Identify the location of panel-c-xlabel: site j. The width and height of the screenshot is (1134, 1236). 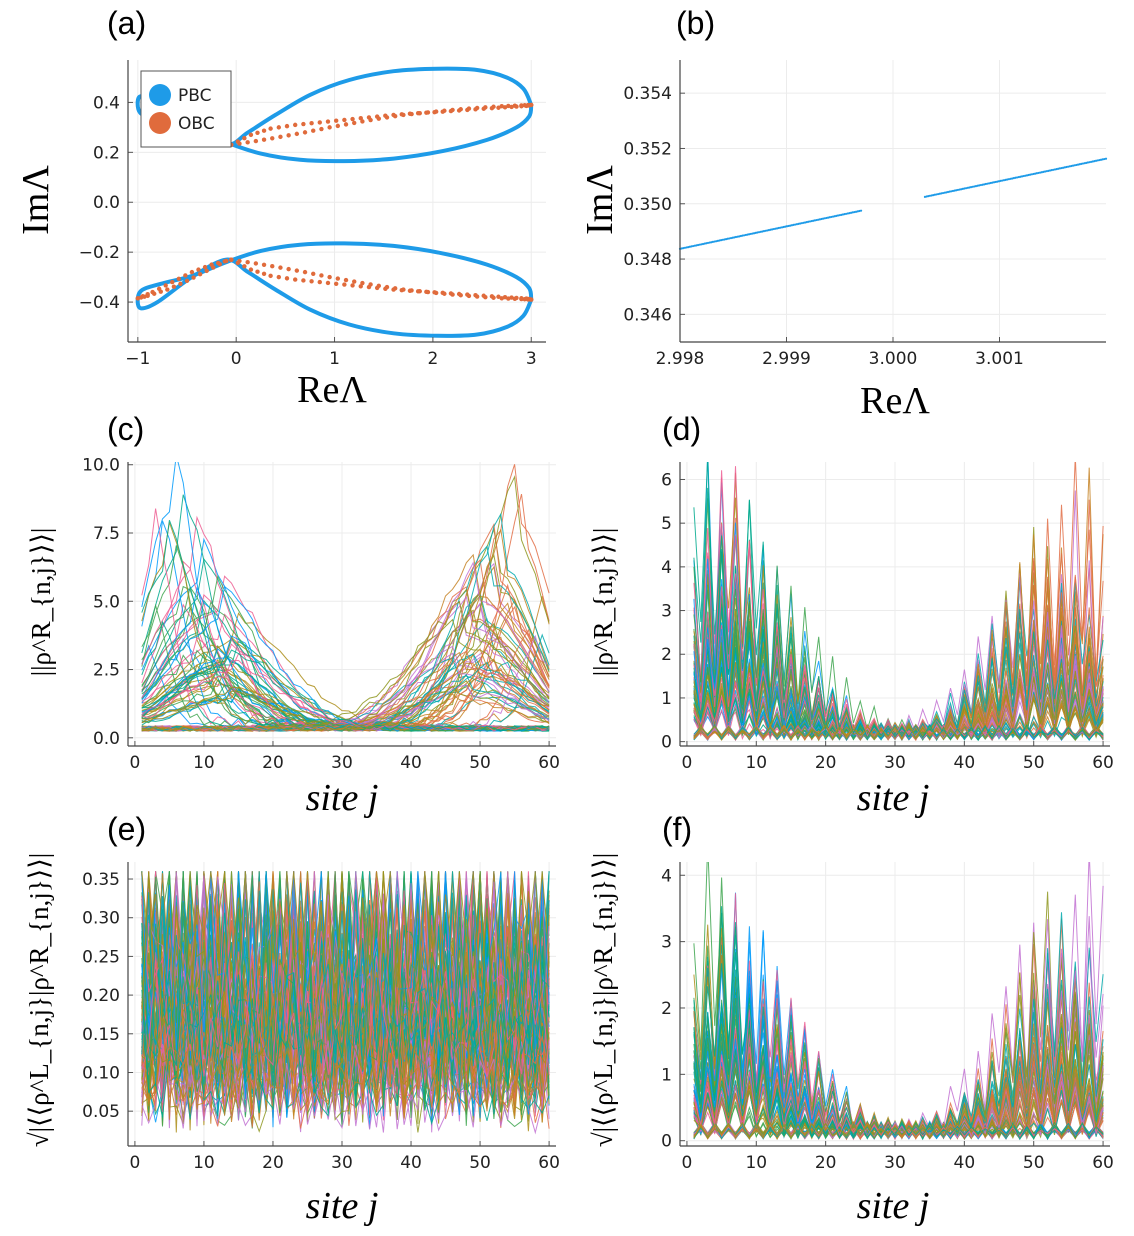
(342, 798).